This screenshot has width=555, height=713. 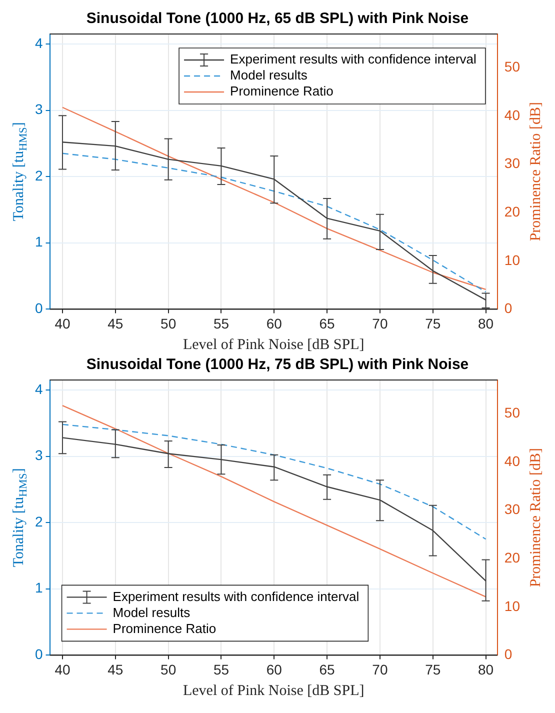 I want to click on chart-title: Sinusoidal Tone (1000 Hz, 65 dB SPL) with Pink Noise, so click(x=277, y=19).